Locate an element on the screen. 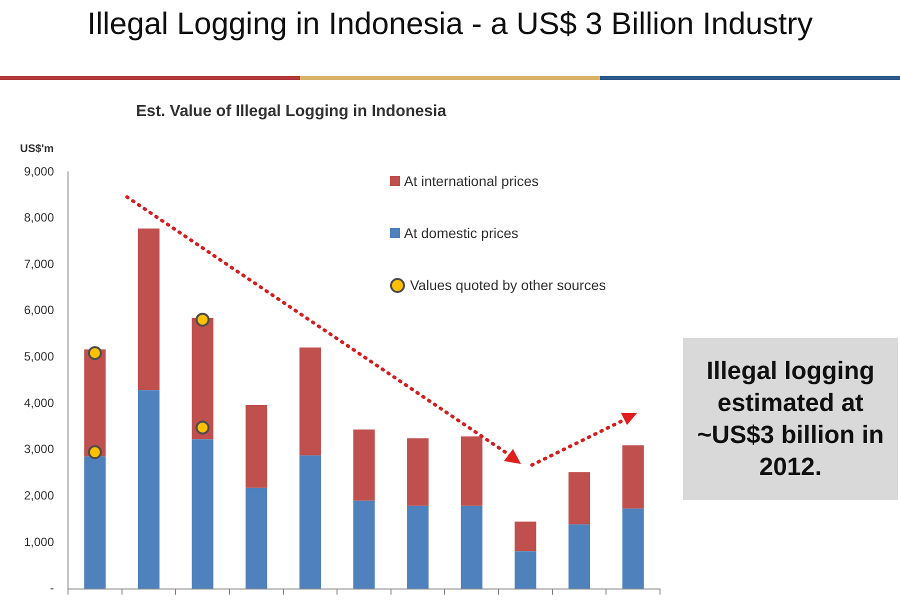  chart-subtitle: Est. Value of Illegal Logging in Indonesia is located at coordinates (291, 112).